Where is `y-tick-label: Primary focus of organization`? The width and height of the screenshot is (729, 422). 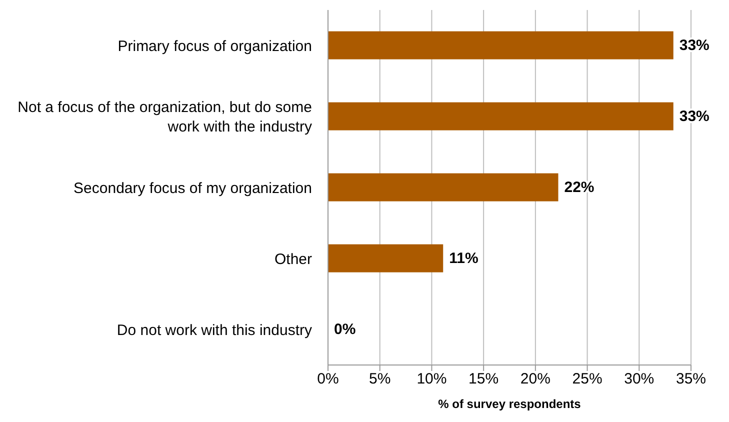
y-tick-label: Primary focus of organization is located at coordinates (215, 46).